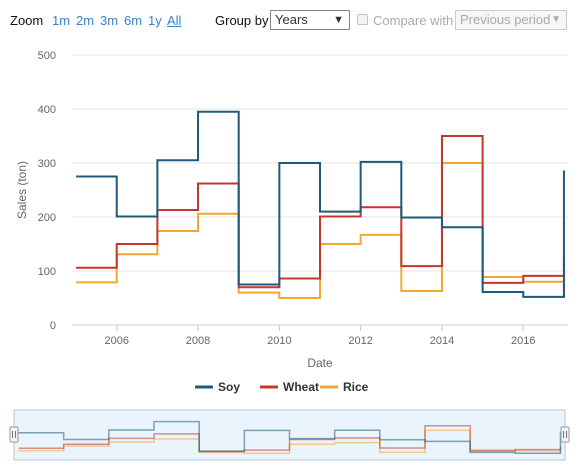 The height and width of the screenshot is (470, 580). I want to click on x-tick-label: 2012, so click(360, 341).